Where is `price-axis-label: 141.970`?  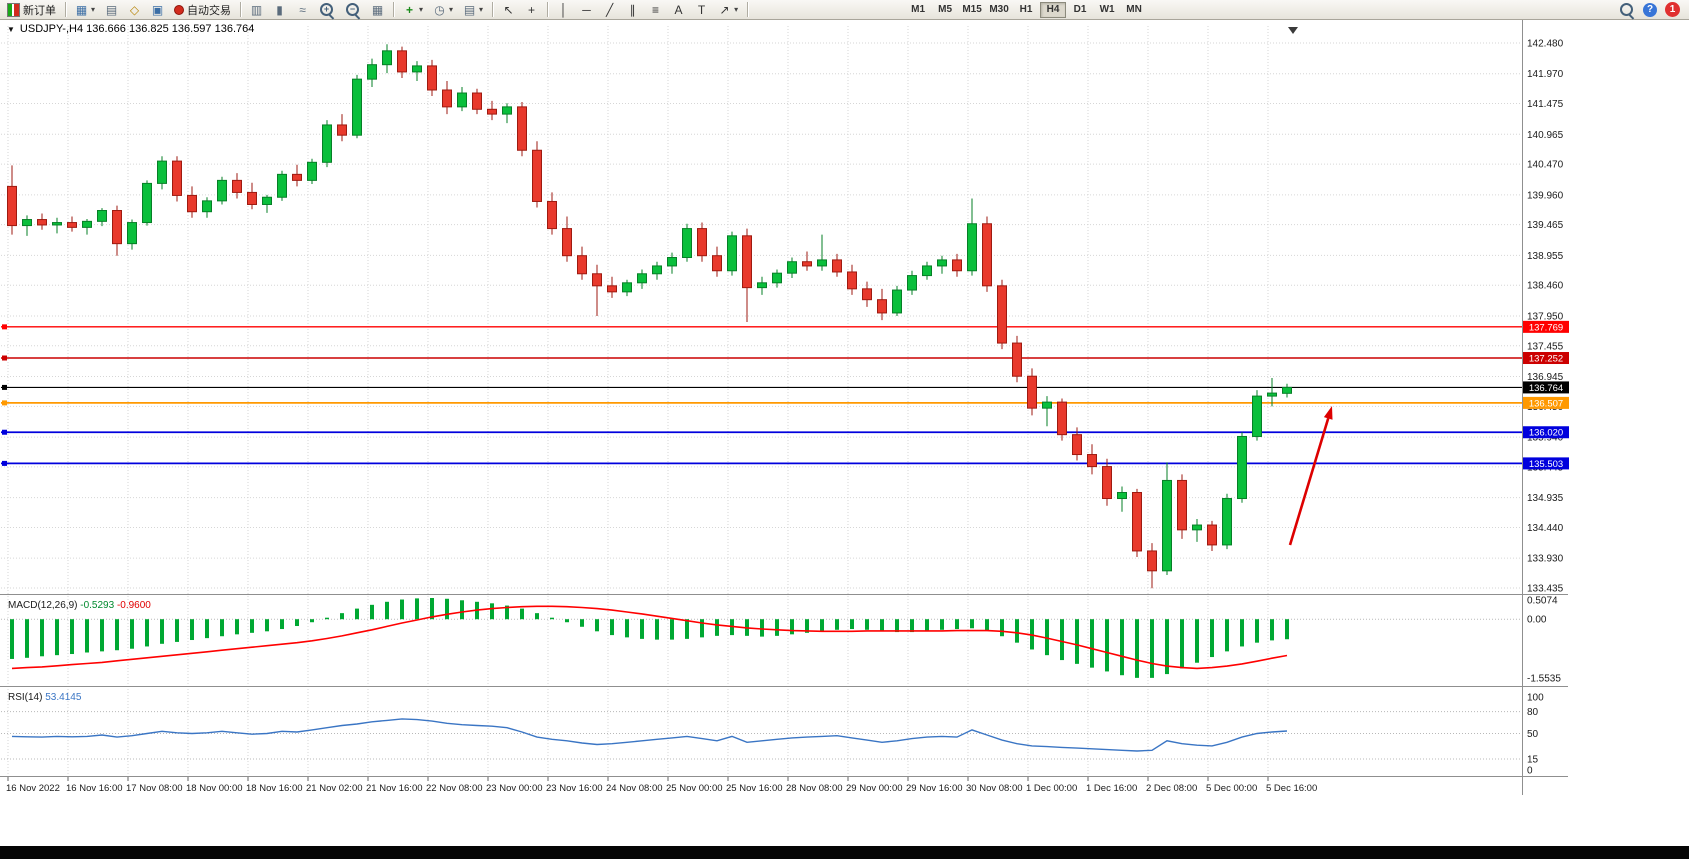 price-axis-label: 141.970 is located at coordinates (1545, 74).